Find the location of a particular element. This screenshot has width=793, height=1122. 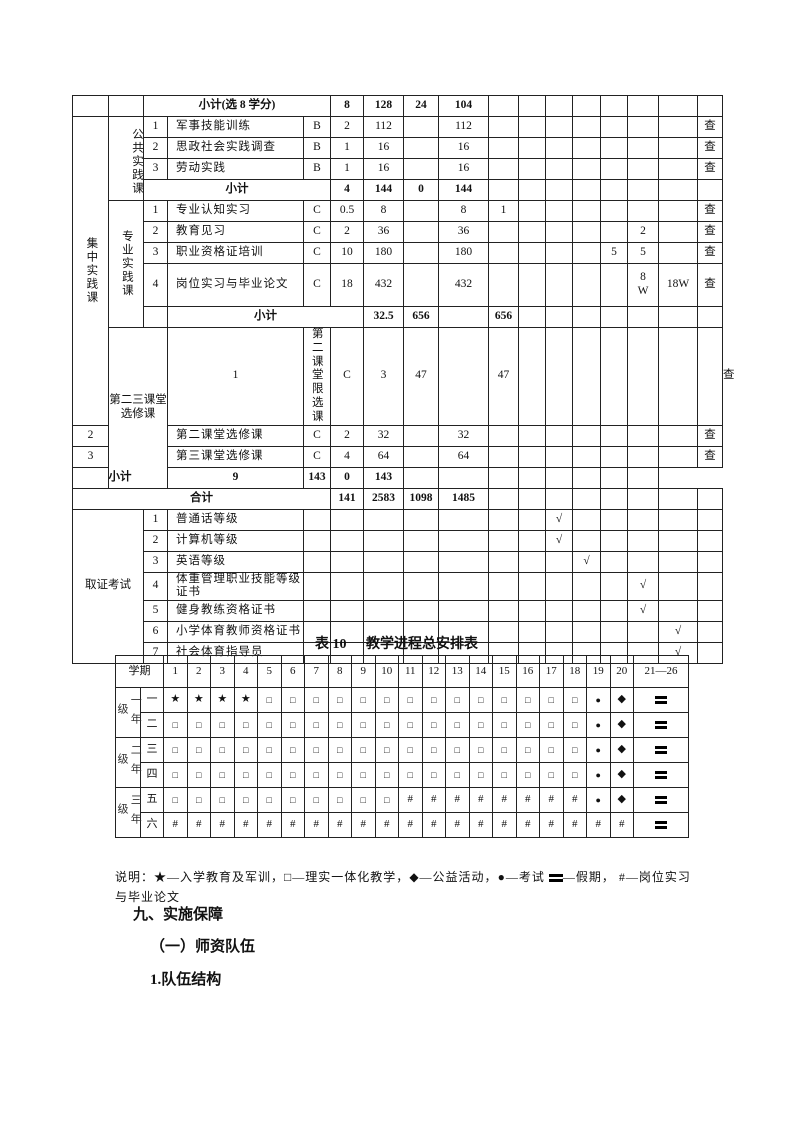

credits-cell: 4 is located at coordinates (347, 456).